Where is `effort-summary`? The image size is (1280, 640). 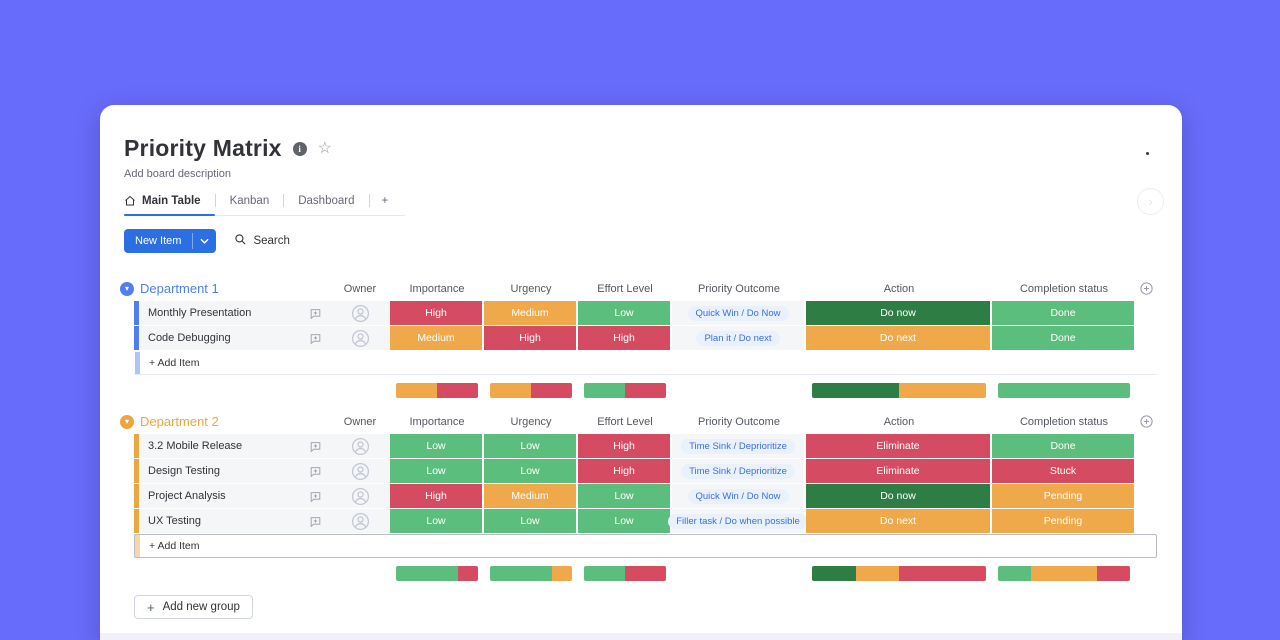
effort-summary is located at coordinates (625, 390).